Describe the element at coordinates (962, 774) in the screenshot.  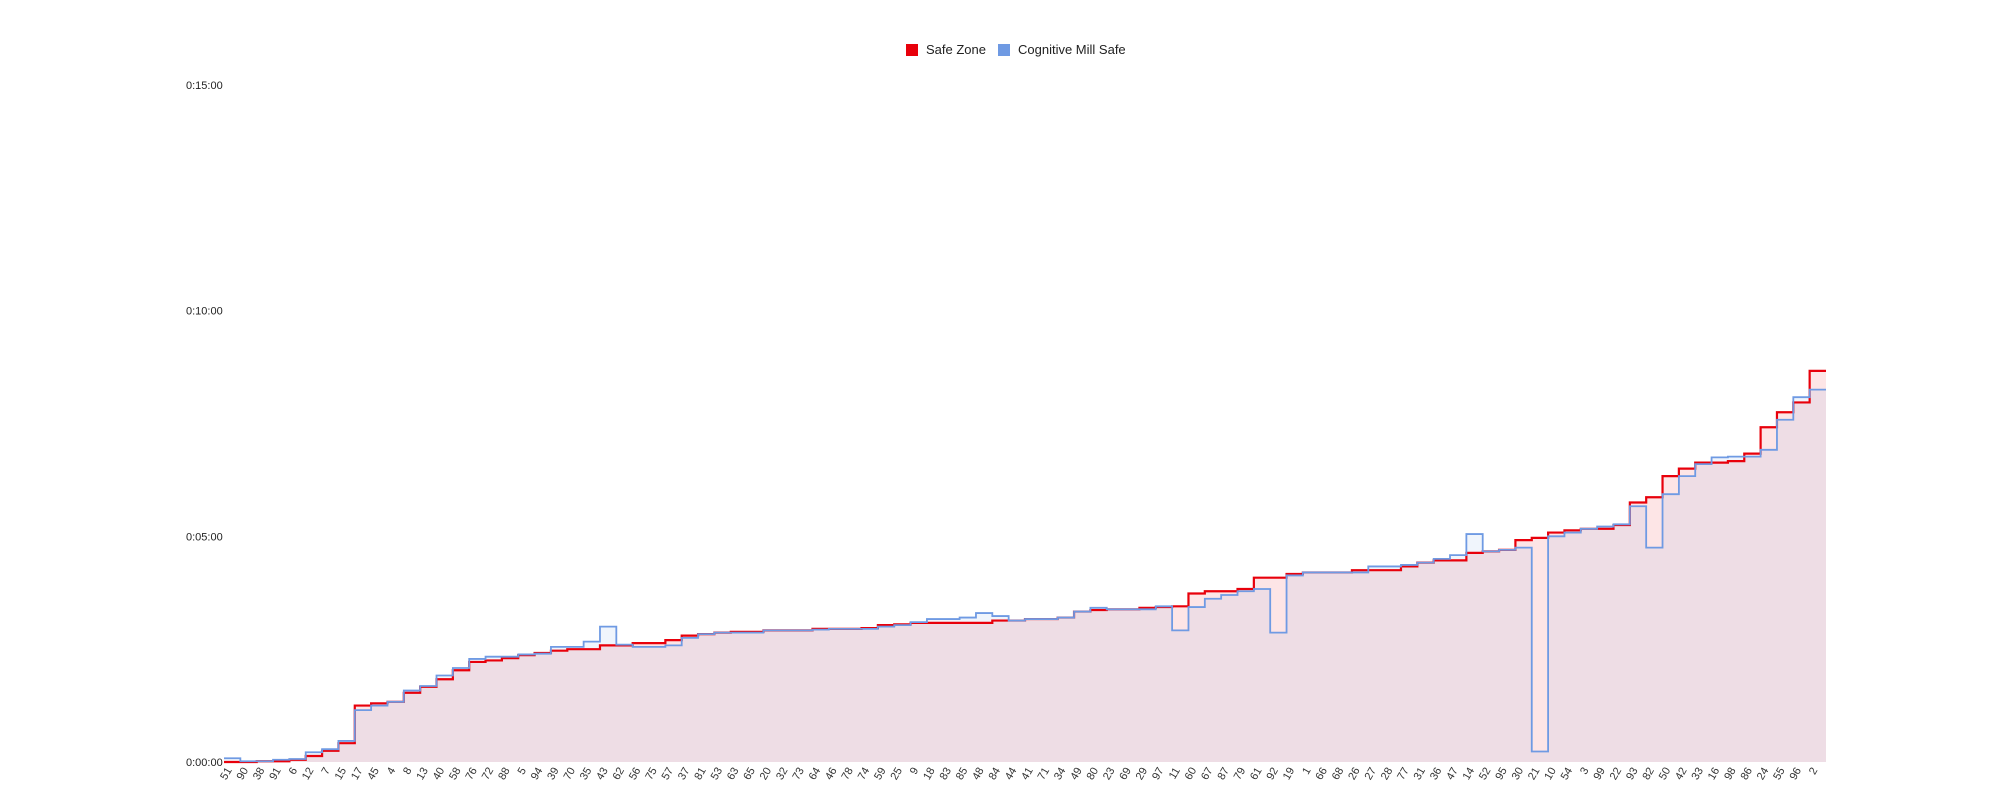
I see `x-tick-label: 85` at that location.